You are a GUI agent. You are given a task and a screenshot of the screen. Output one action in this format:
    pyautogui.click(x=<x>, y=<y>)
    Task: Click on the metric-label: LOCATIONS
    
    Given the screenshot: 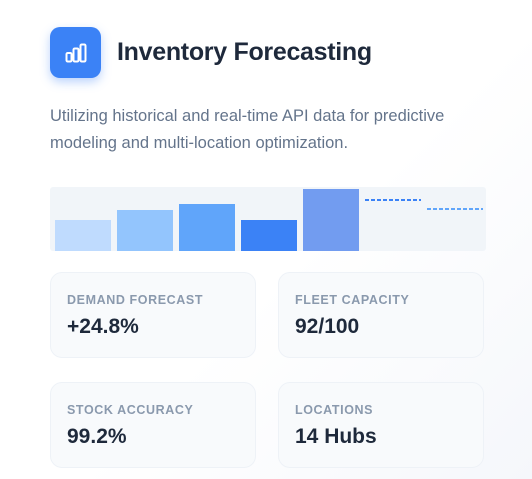 What is the action you would take?
    pyautogui.click(x=334, y=410)
    